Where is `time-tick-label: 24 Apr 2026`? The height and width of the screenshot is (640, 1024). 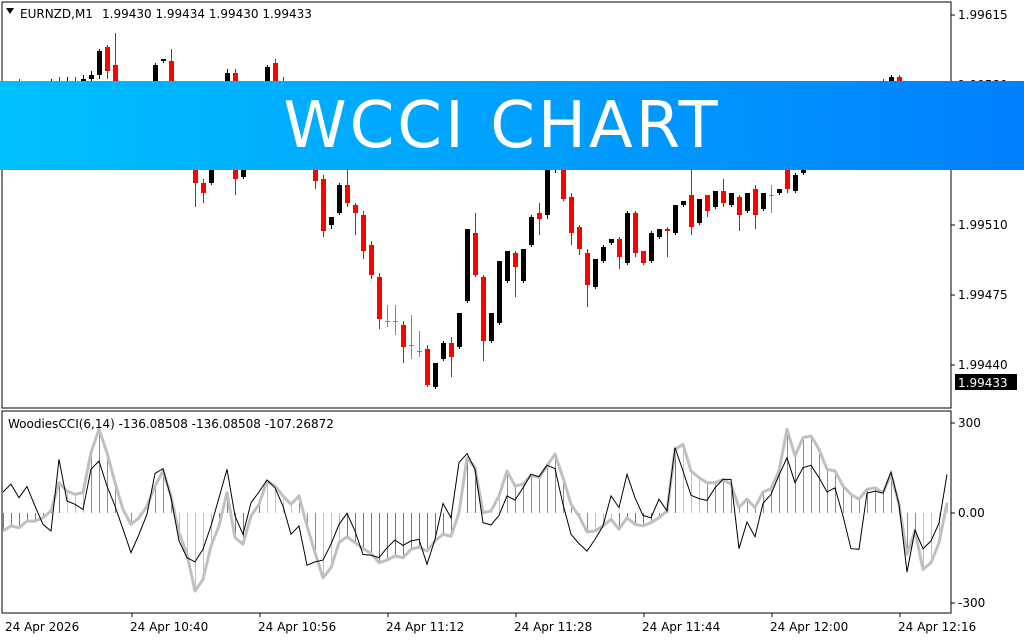 time-tick-label: 24 Apr 2026 is located at coordinates (42, 627).